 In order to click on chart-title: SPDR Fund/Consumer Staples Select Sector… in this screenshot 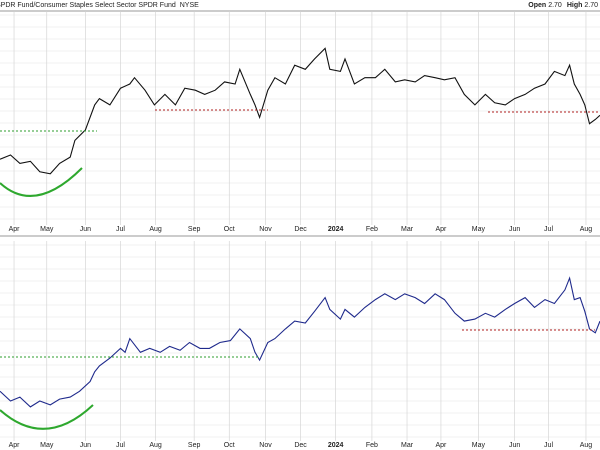, I will do `click(88, 5)`.